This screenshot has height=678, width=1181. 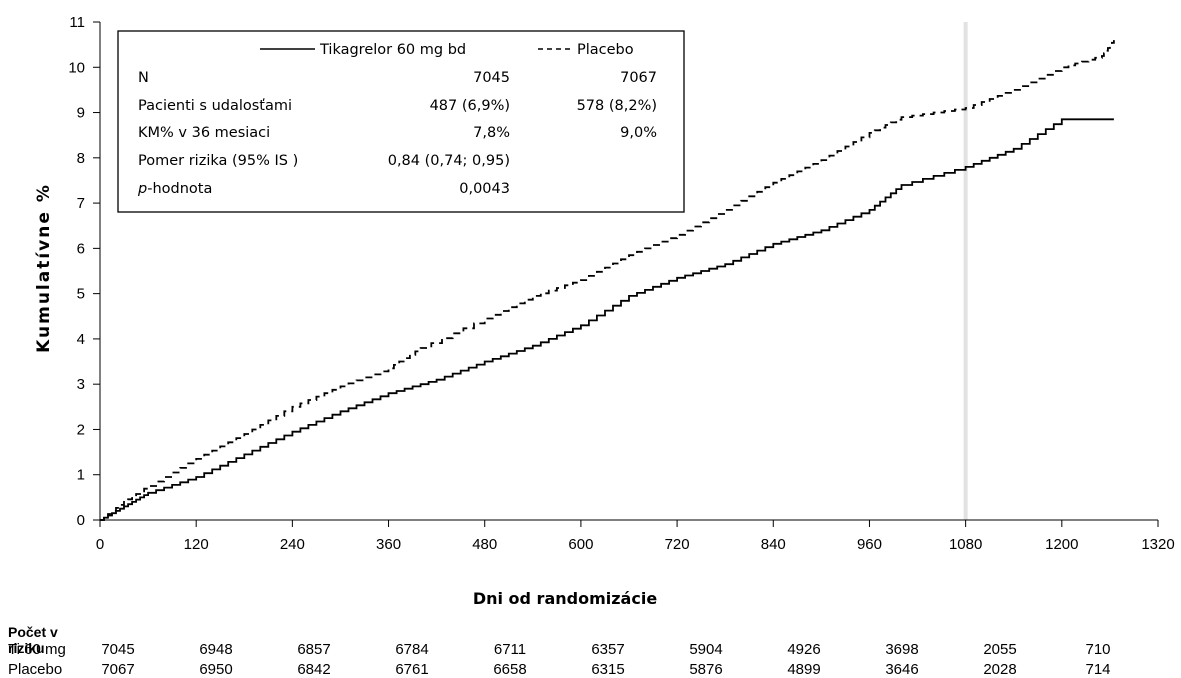 I want to click on legend-row-tikagrelor-value: 7045, so click(x=491, y=78).